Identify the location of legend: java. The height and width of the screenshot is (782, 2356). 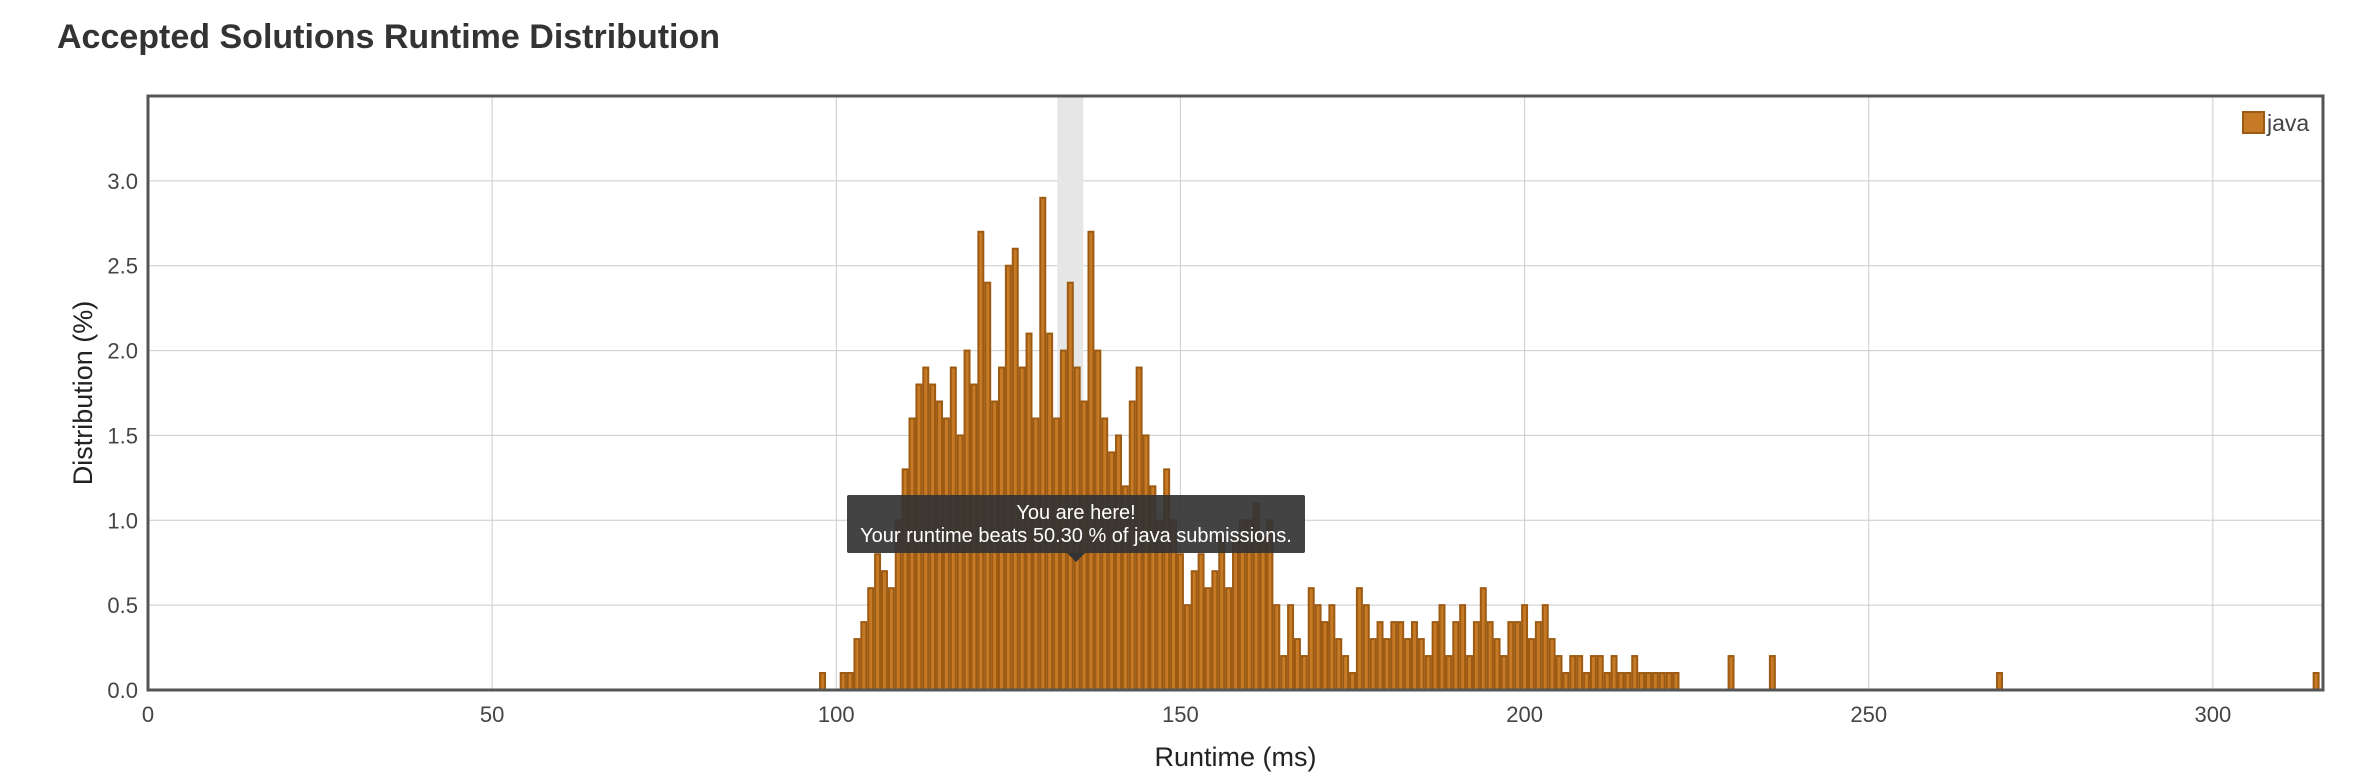
(2275, 123).